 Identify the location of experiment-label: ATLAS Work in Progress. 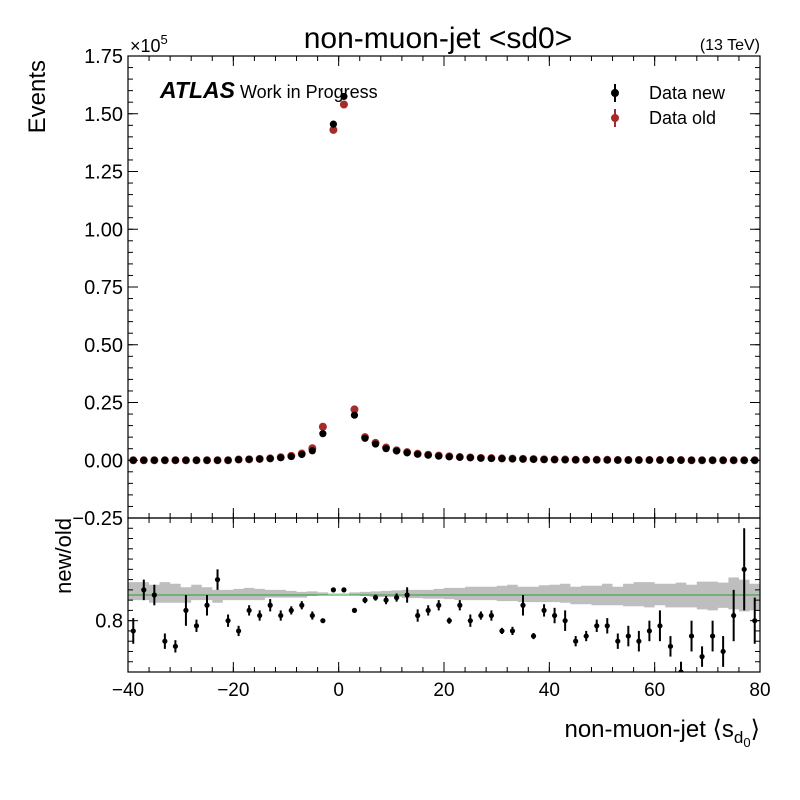
(268, 90).